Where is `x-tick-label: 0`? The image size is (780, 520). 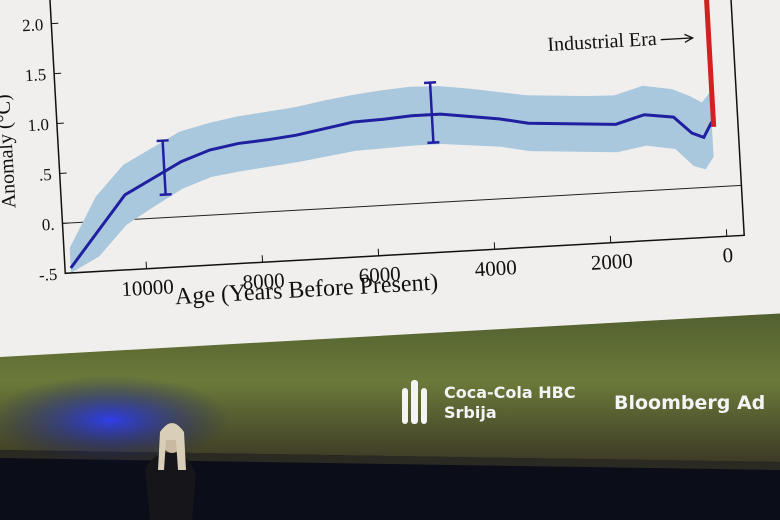
x-tick-label: 0 is located at coordinates (728, 255).